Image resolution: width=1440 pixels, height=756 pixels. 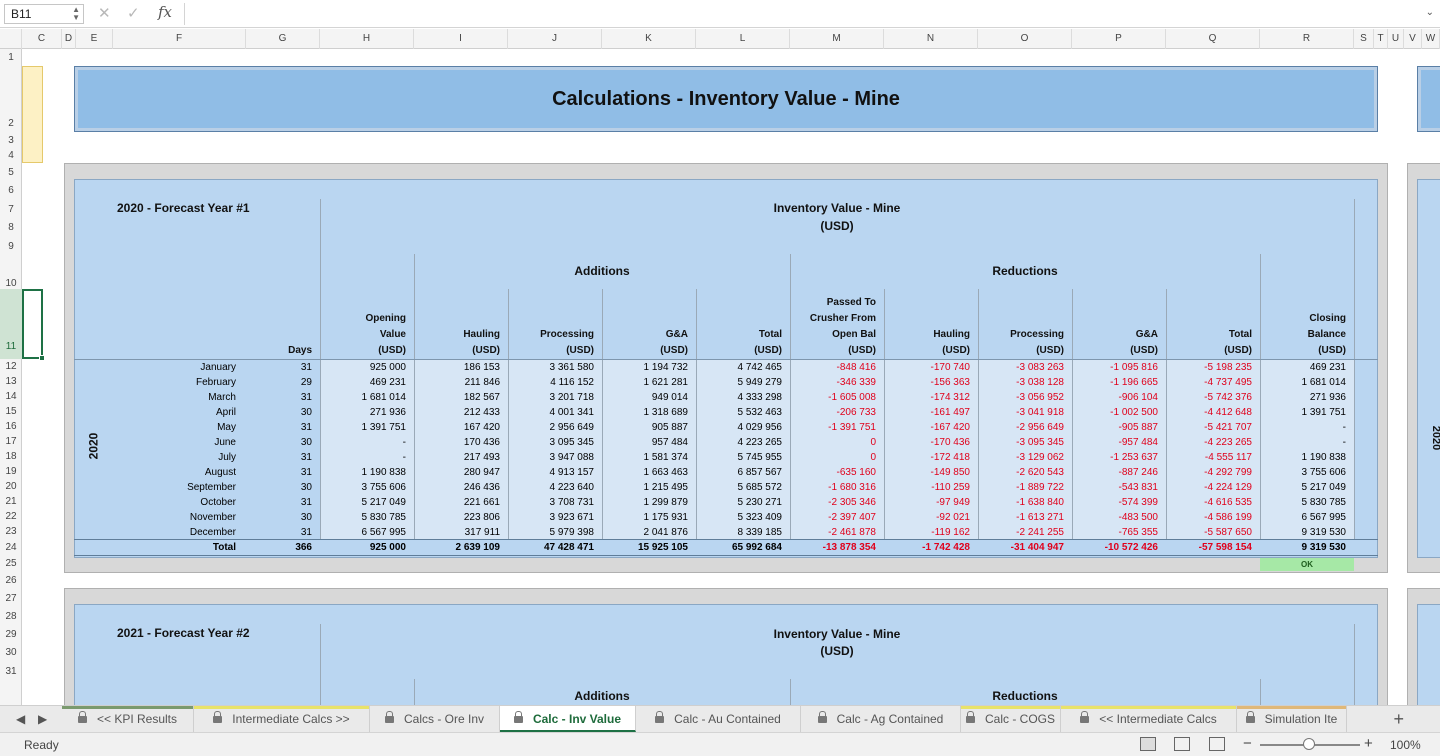 I want to click on cell-processing: 3 708 731, so click(x=572, y=502).